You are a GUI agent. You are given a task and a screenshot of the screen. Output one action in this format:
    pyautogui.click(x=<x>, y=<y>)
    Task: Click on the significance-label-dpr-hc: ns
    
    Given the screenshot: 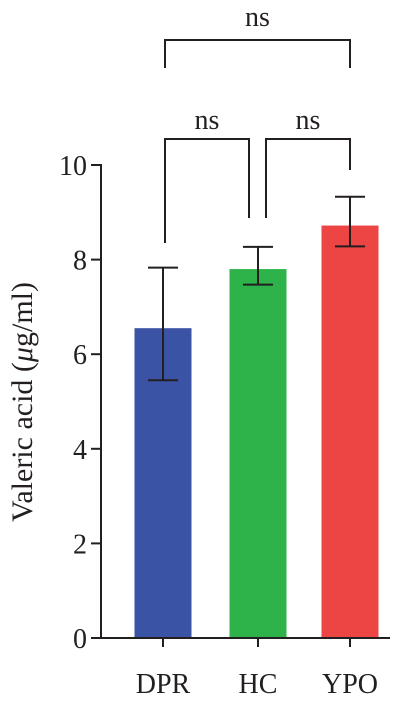 What is the action you would take?
    pyautogui.click(x=207, y=120)
    